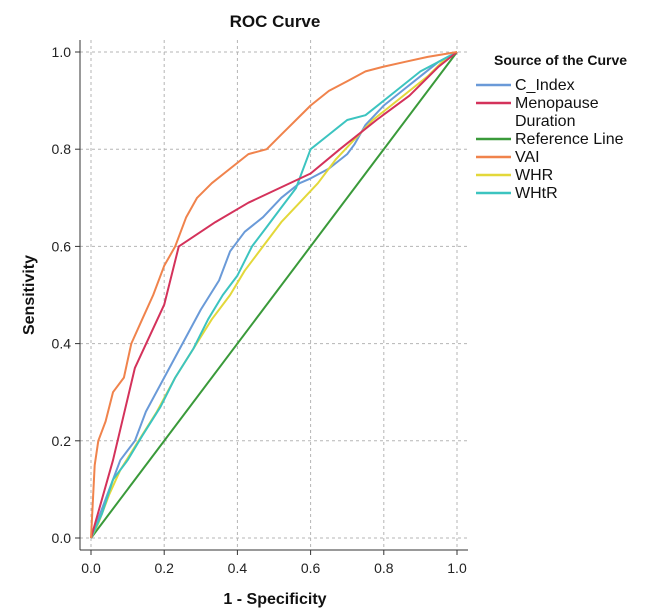  What do you see at coordinates (29, 295) in the screenshot?
I see `y-axis-label: Sensitivity` at bounding box center [29, 295].